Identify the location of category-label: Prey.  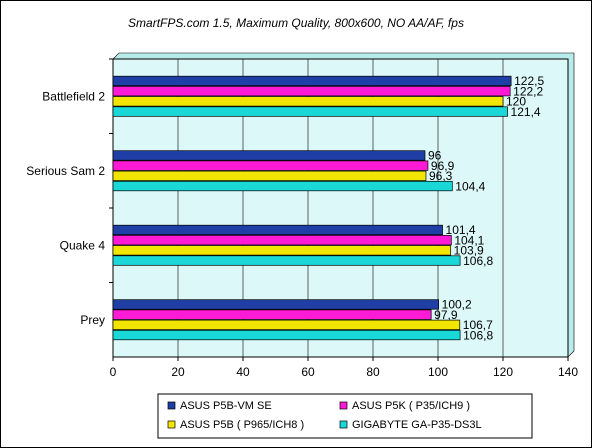
(92, 320).